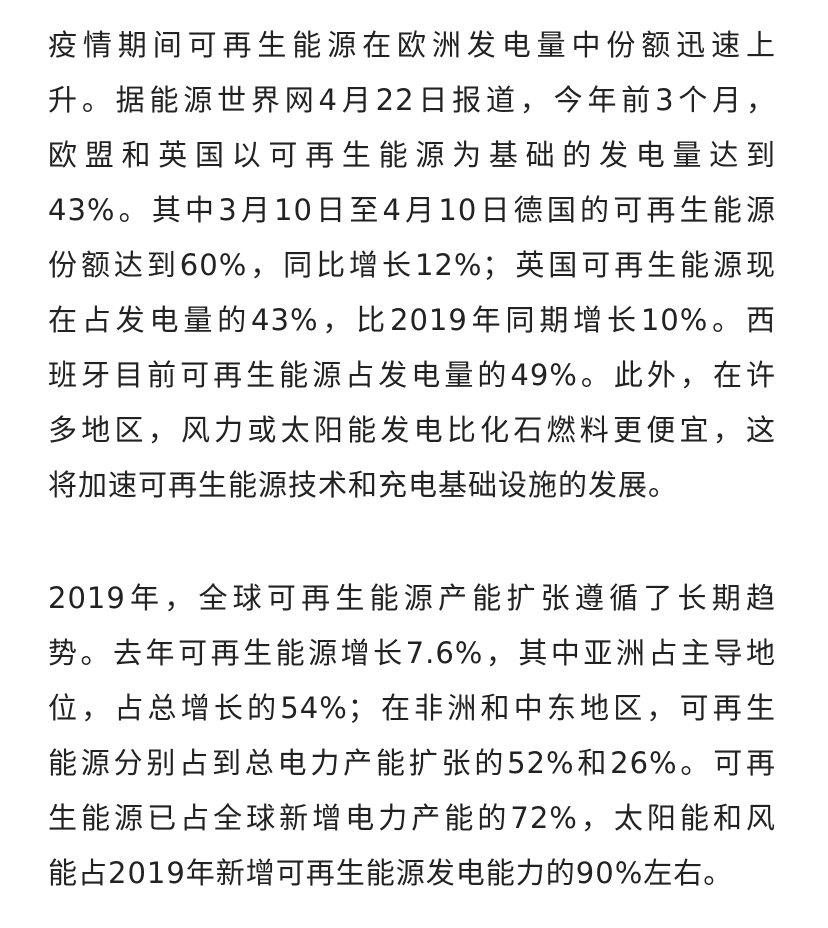  I want to click on text-line: 份额达到60%，同比增长12%；英国可再生能源现, so click(412, 265).